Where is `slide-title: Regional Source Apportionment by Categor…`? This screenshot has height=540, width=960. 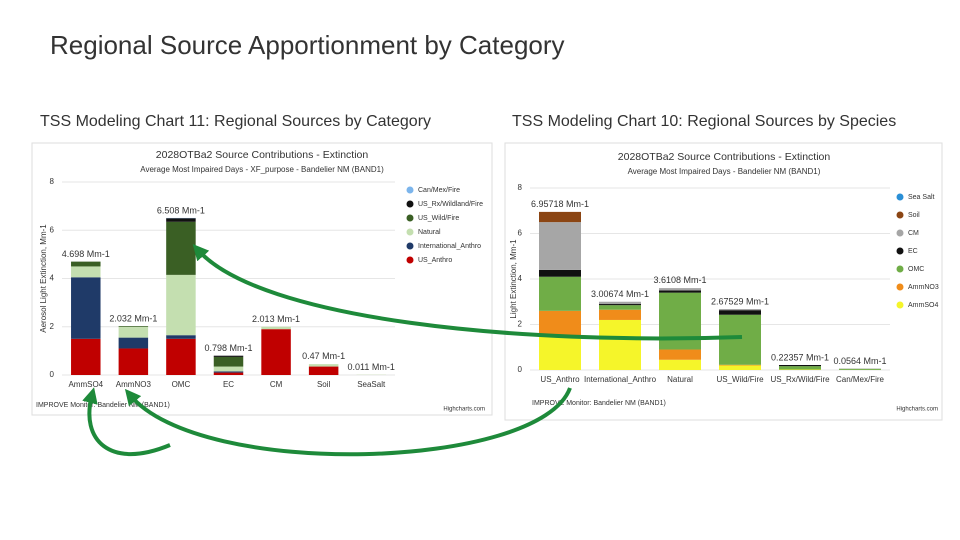
slide-title: Regional Source Apportionment by Categor… is located at coordinates (307, 45).